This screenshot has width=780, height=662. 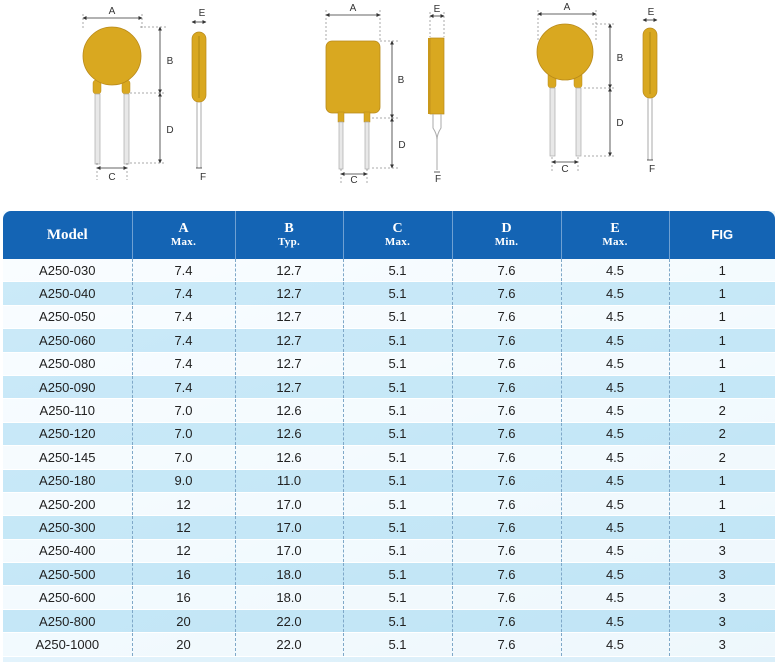 What do you see at coordinates (67, 434) in the screenshot?
I see `model-cell: A250-120` at bounding box center [67, 434].